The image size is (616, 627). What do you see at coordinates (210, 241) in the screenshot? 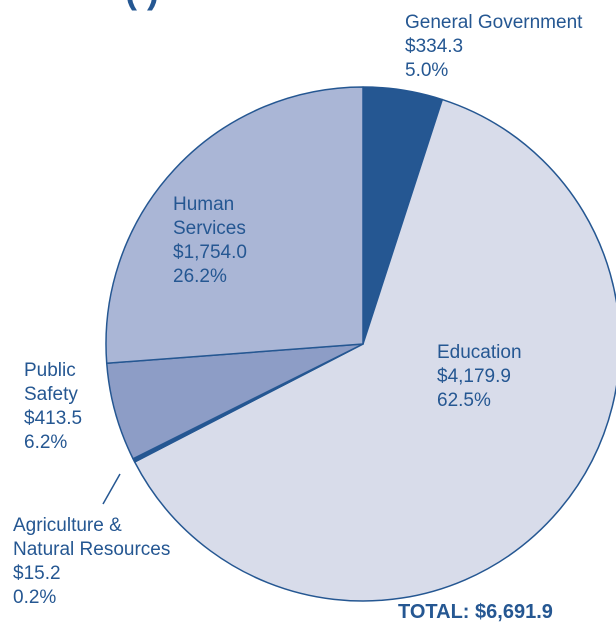
I see `label-human-services: Human Services $1,754.0 26.2%` at bounding box center [210, 241].